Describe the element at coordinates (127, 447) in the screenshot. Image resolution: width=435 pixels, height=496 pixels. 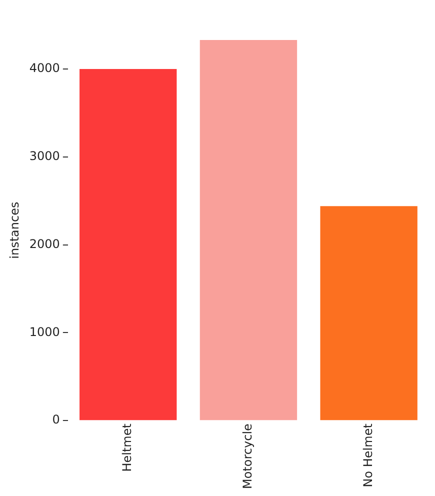
I see `x-tick-label: Heltmet` at that location.